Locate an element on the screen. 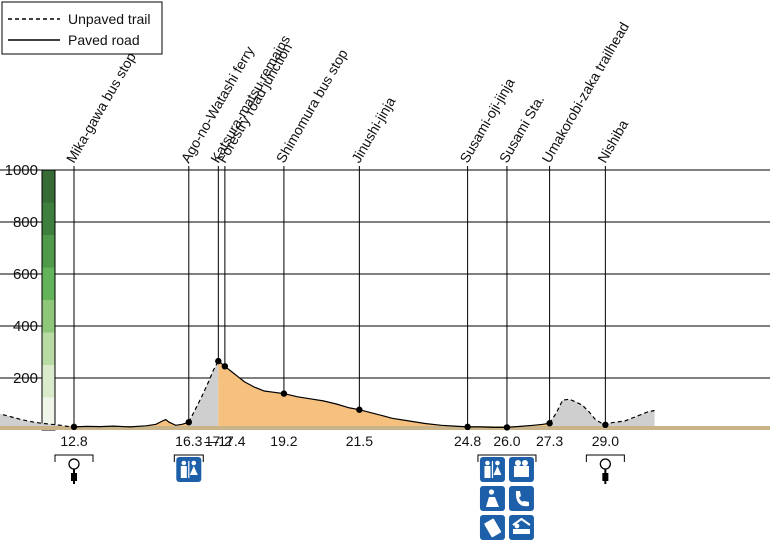 Image resolution: width=770 pixels, height=550 pixels. km-label-3: —17.4 is located at coordinates (224, 441).